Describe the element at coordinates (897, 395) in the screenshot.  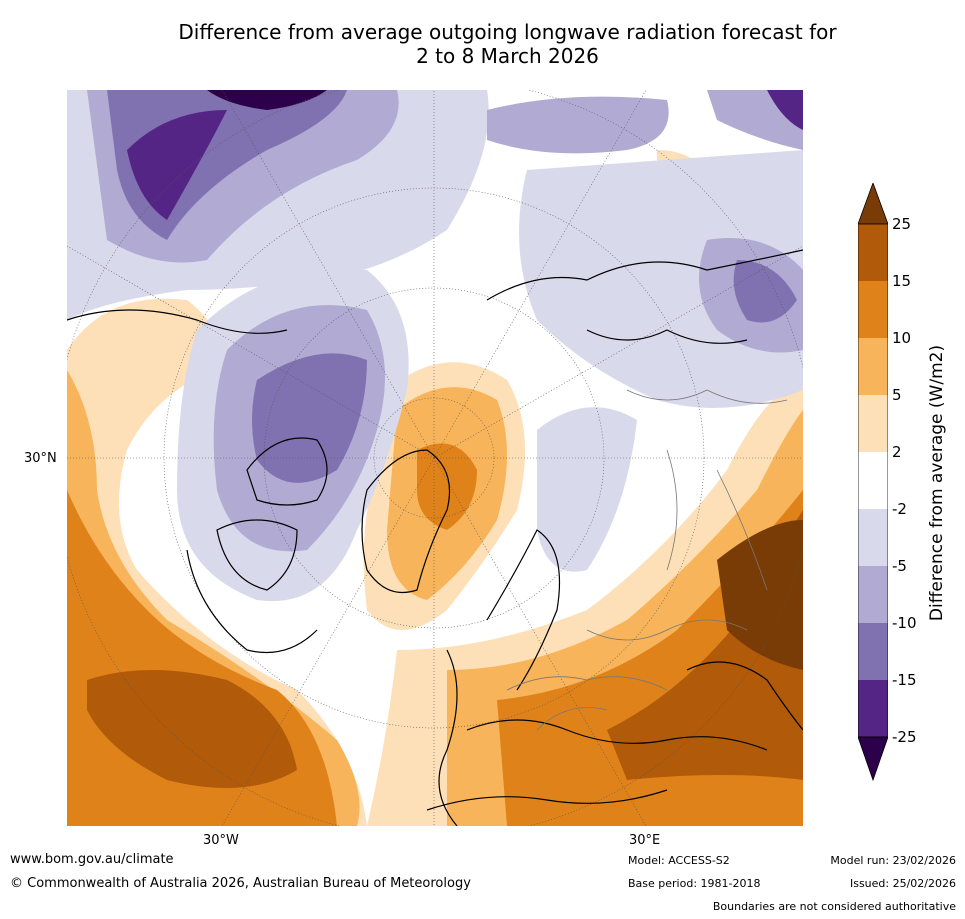
I see `colorbar-tick: 5` at that location.